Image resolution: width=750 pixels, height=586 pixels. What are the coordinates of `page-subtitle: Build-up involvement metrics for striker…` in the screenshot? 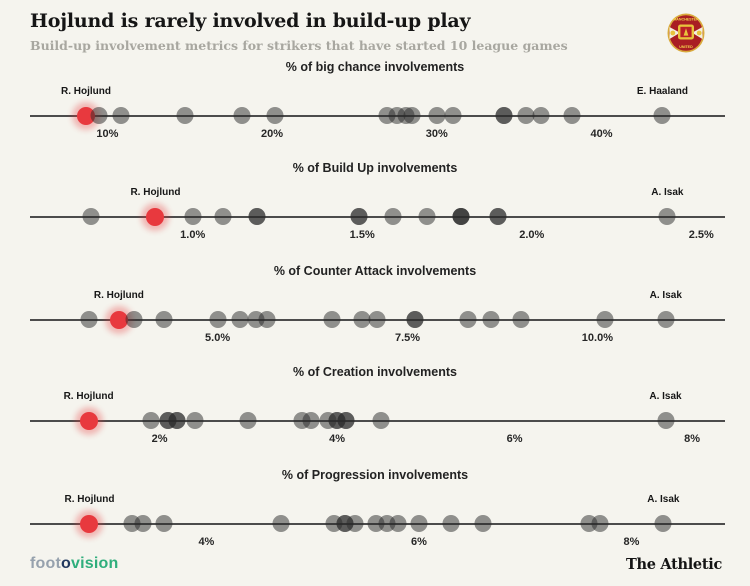 It's located at (299, 45).